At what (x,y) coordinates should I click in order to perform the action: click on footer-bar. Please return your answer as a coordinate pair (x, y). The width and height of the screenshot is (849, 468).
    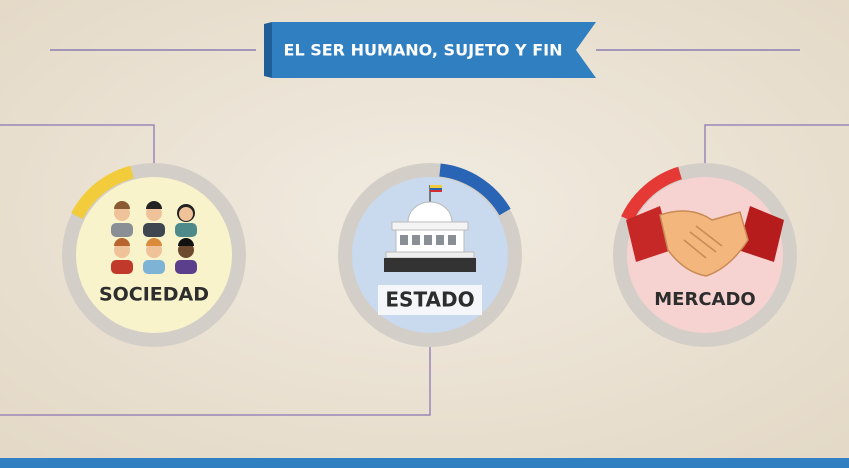
    Looking at the image, I should click on (424, 463).